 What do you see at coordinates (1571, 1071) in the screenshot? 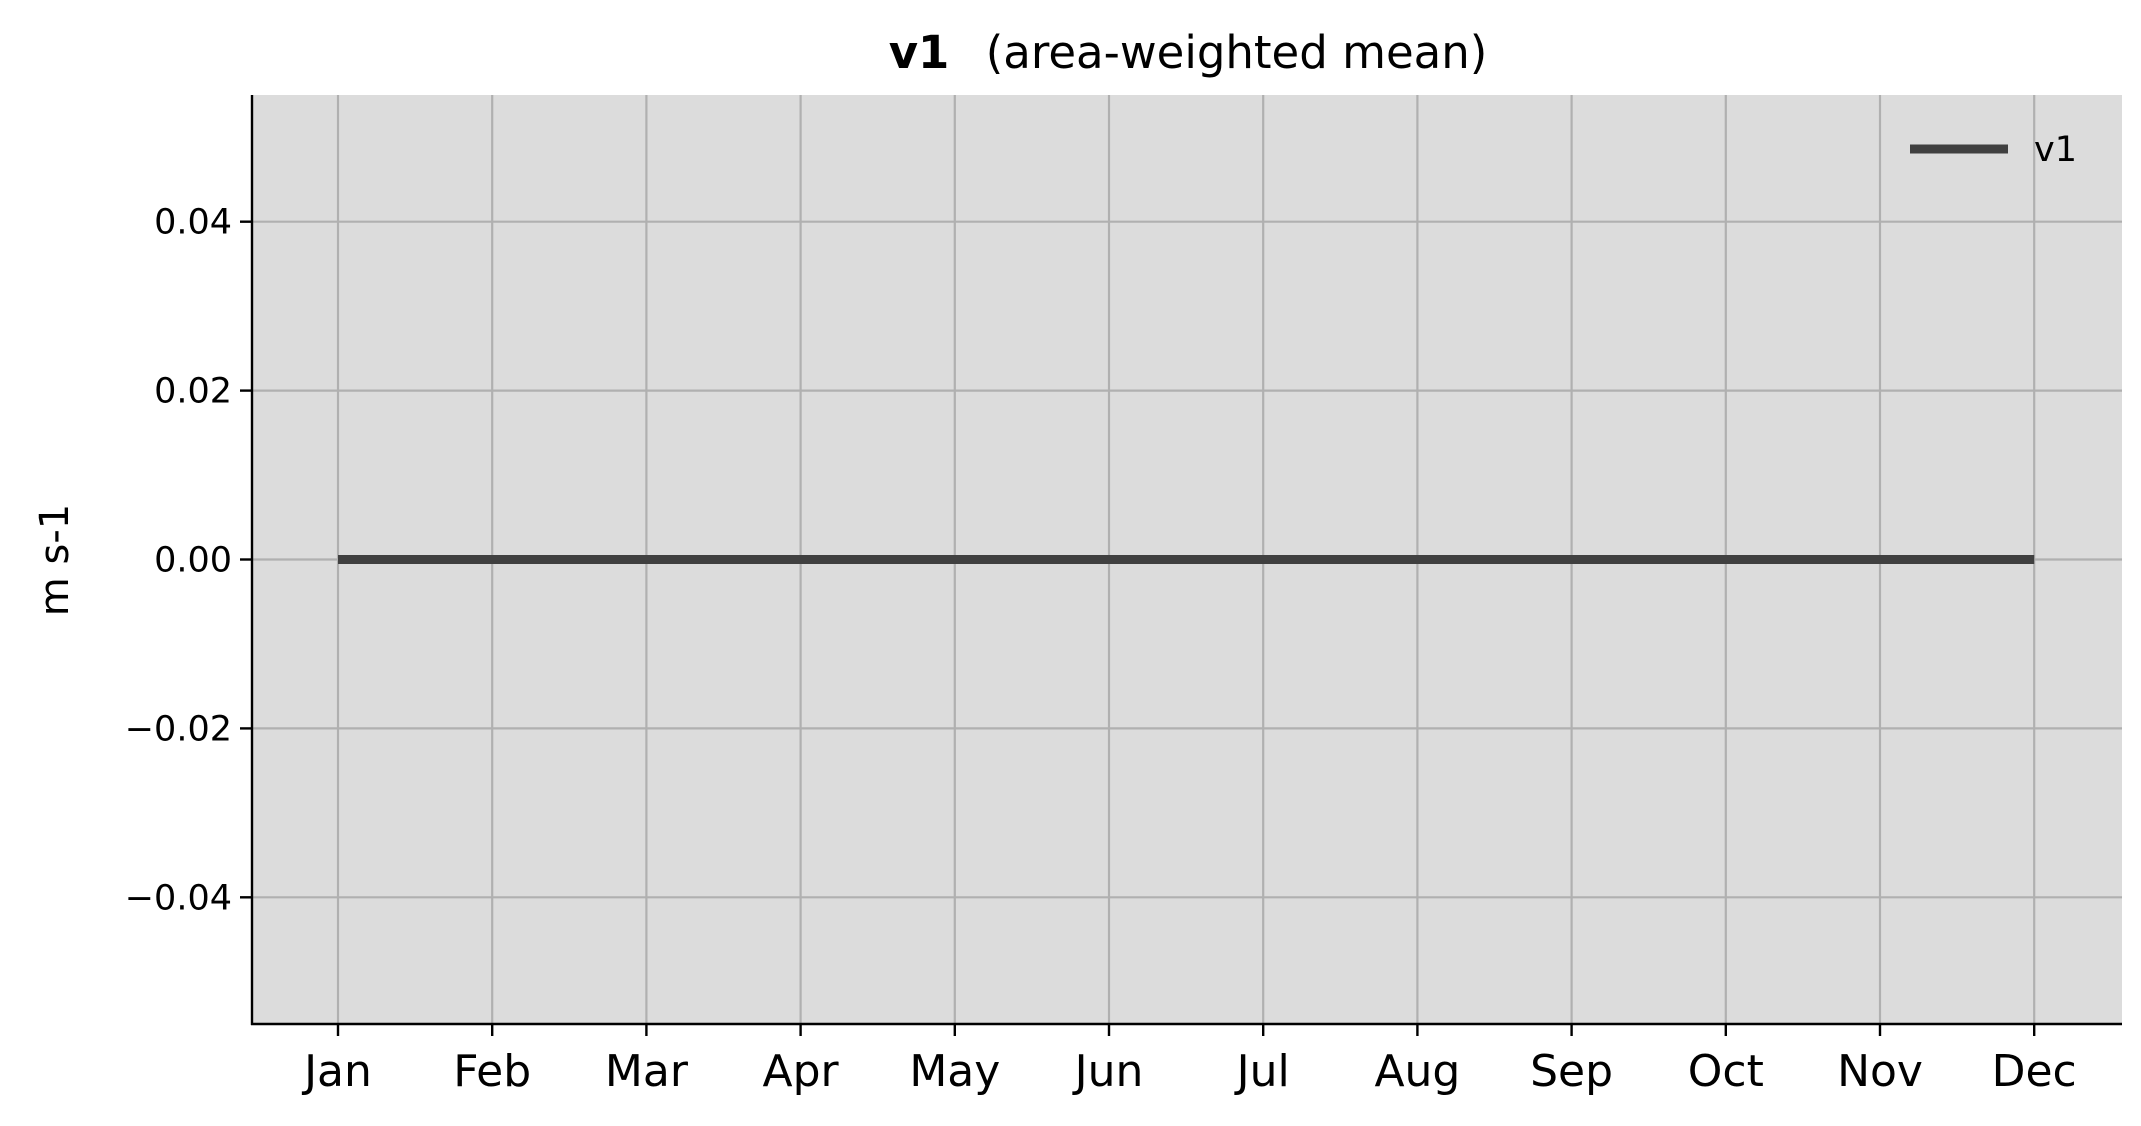
I see `x-tick-label: Sep` at bounding box center [1571, 1071].